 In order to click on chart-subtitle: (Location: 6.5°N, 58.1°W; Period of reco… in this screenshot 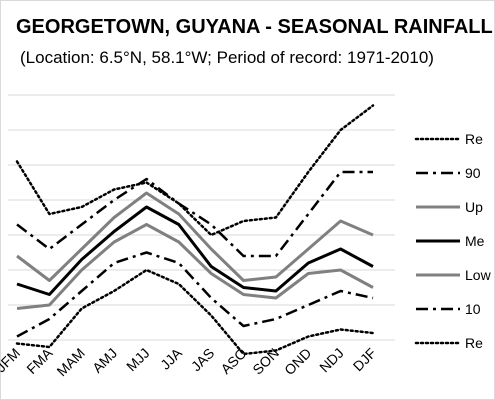, I will do `click(227, 57)`.